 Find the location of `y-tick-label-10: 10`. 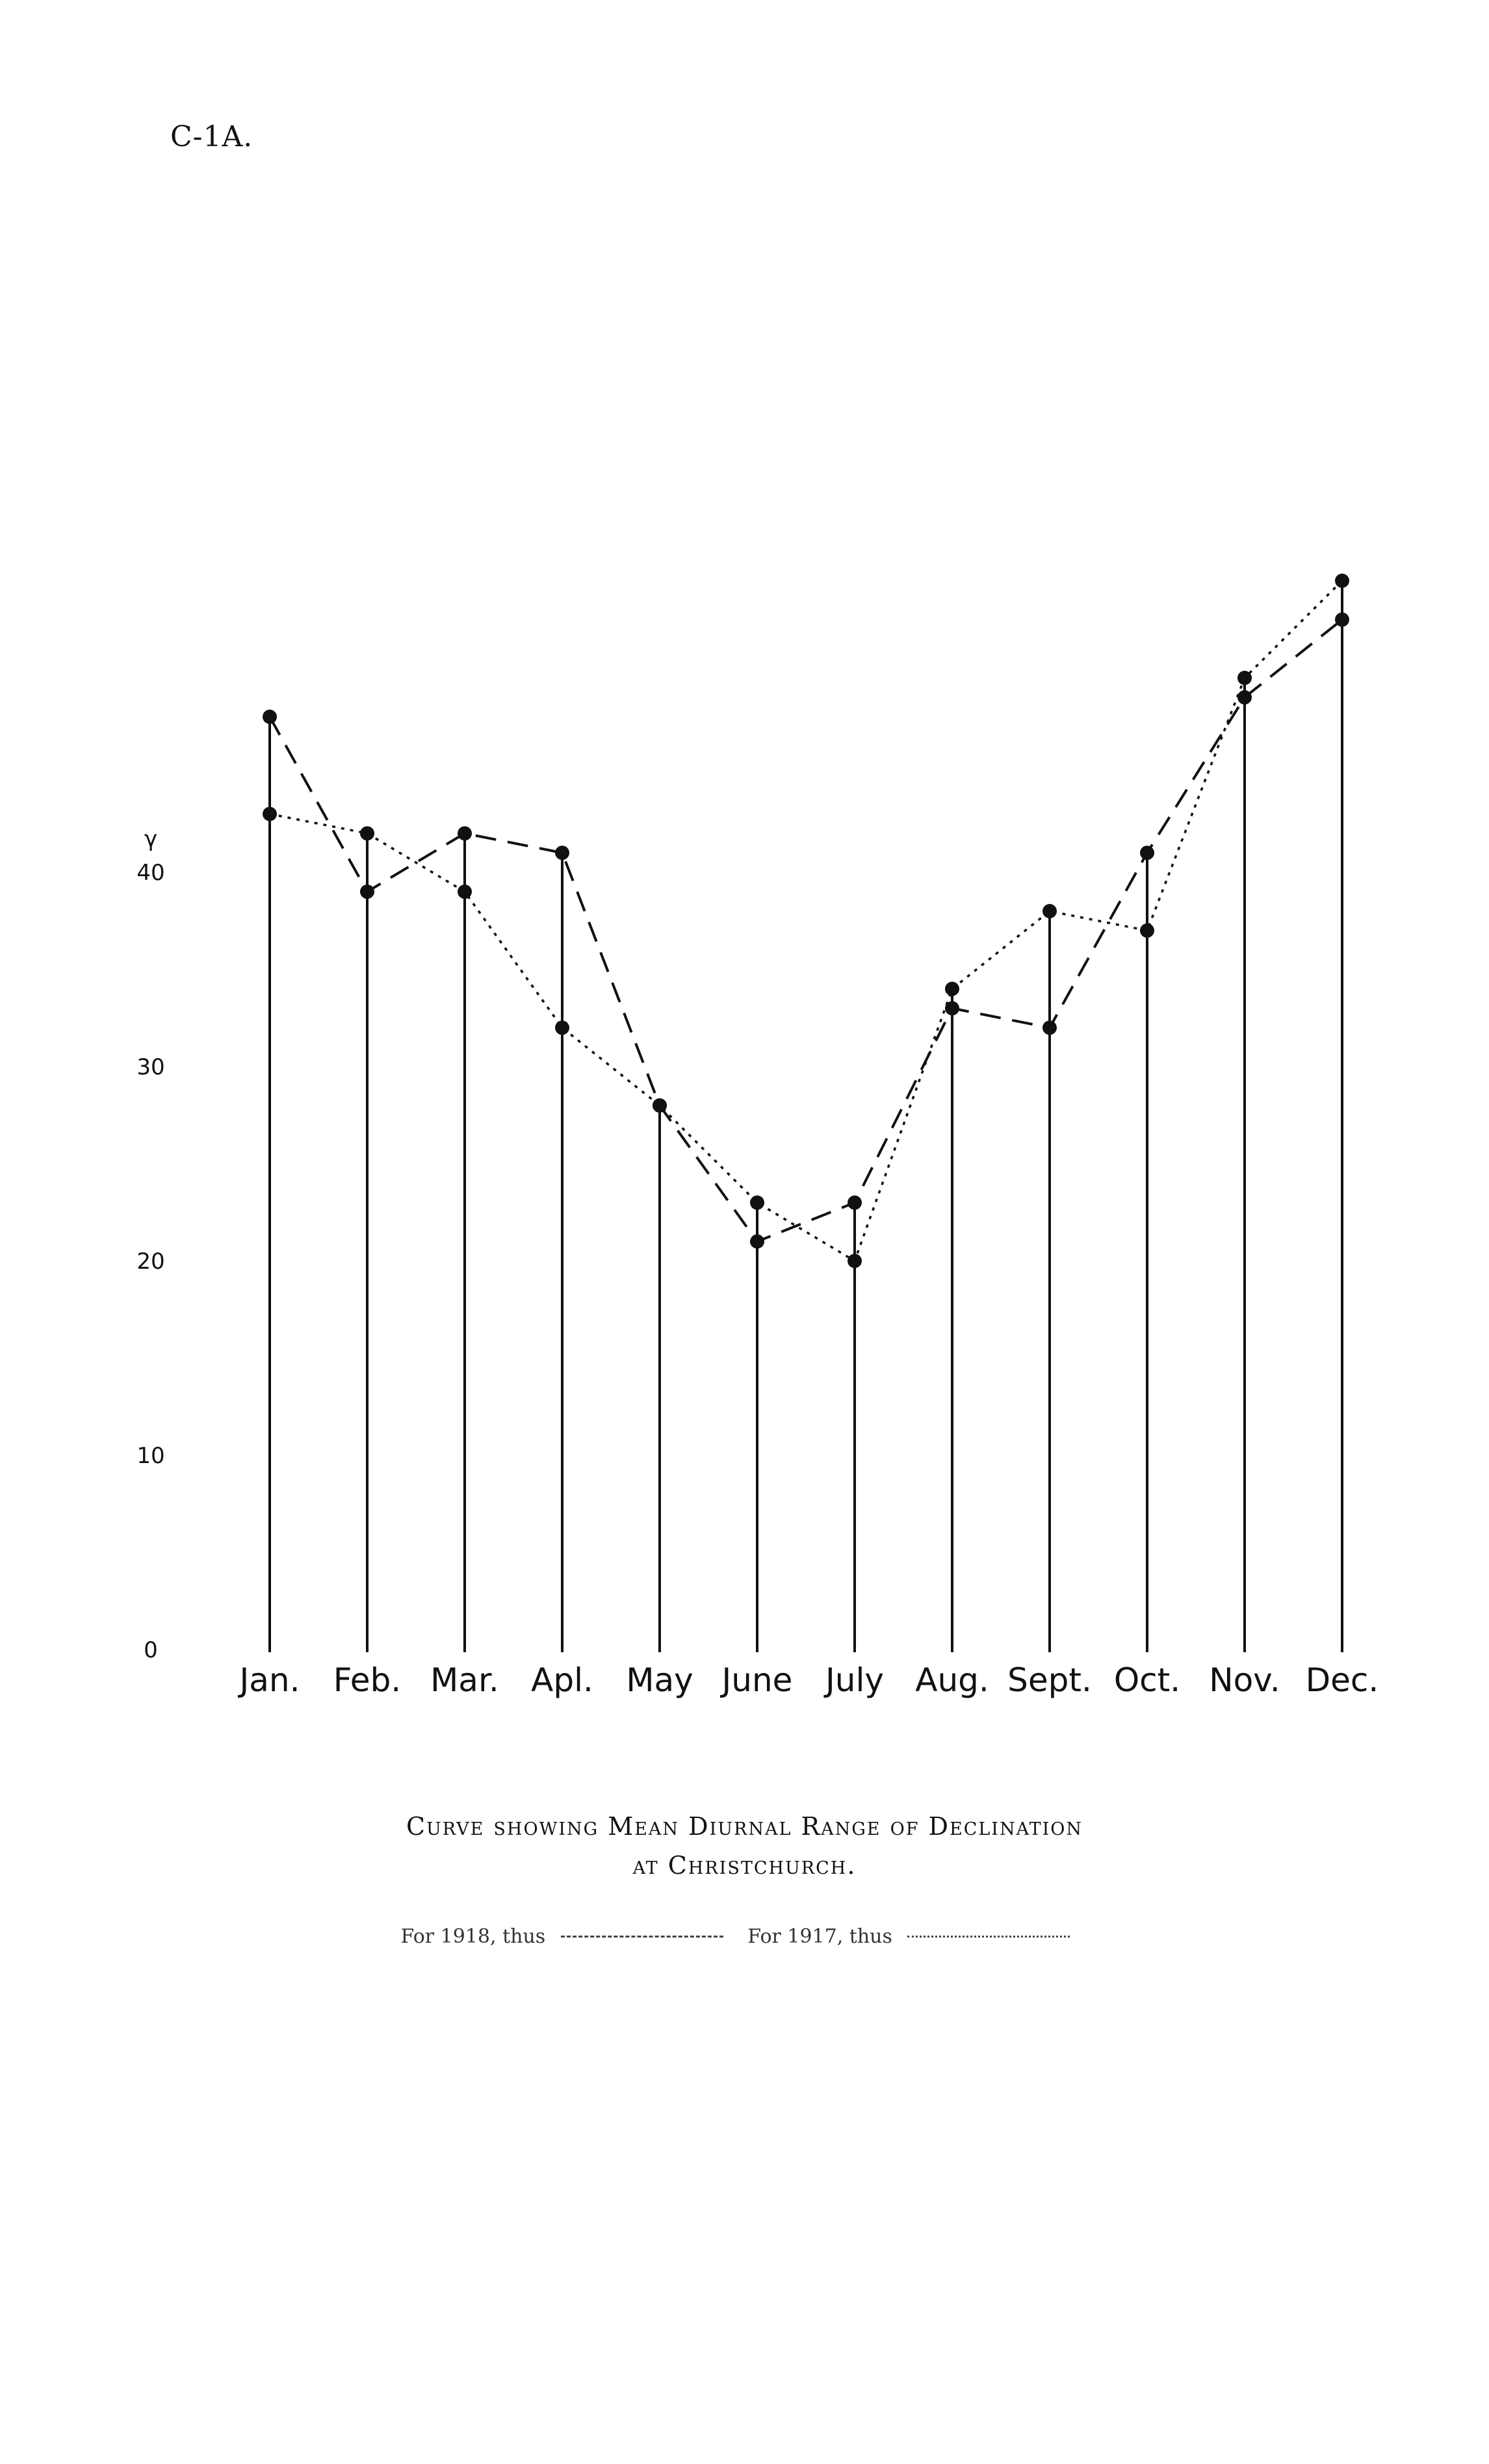

y-tick-label-10: 10 is located at coordinates (150, 1456).